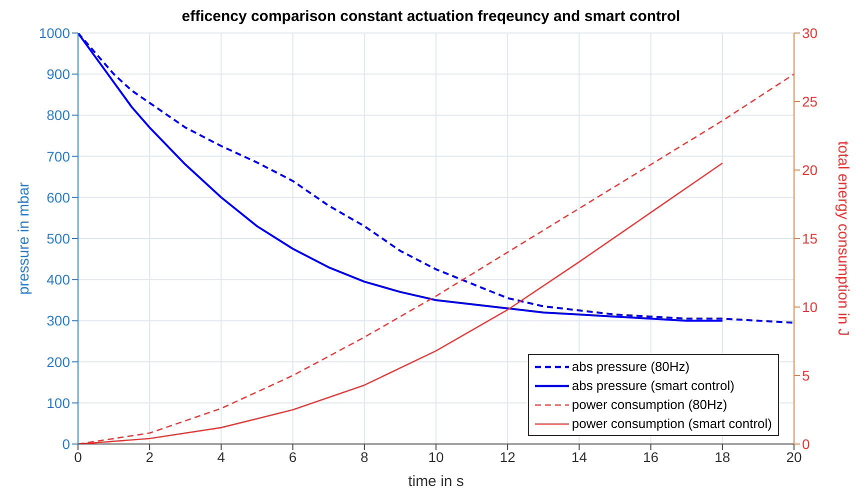 This screenshot has width=862, height=502. What do you see at coordinates (58, 320) in the screenshot?
I see `y-tick-label: 300` at bounding box center [58, 320].